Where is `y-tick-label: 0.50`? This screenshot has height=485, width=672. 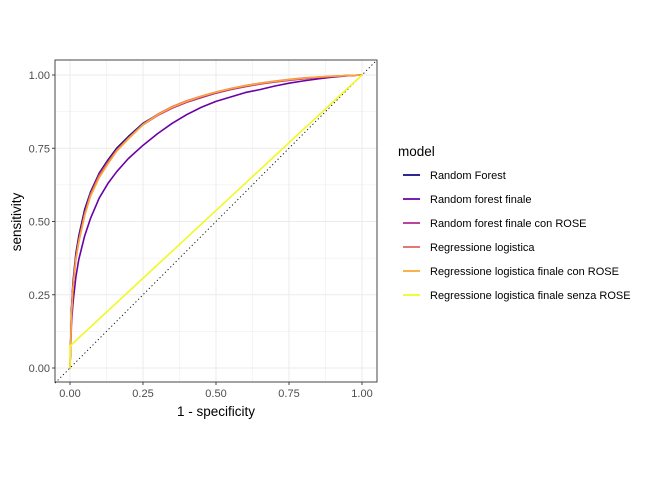 y-tick-label: 0.50 is located at coordinates (39, 223).